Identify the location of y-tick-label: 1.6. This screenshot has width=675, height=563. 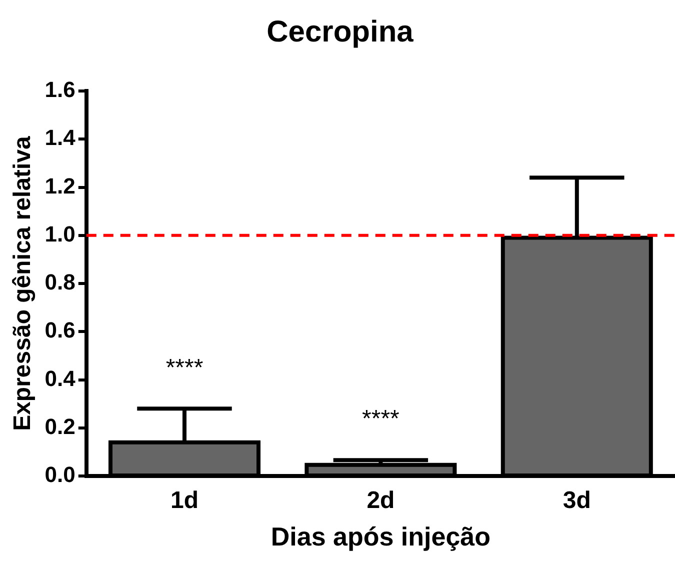
(60, 89).